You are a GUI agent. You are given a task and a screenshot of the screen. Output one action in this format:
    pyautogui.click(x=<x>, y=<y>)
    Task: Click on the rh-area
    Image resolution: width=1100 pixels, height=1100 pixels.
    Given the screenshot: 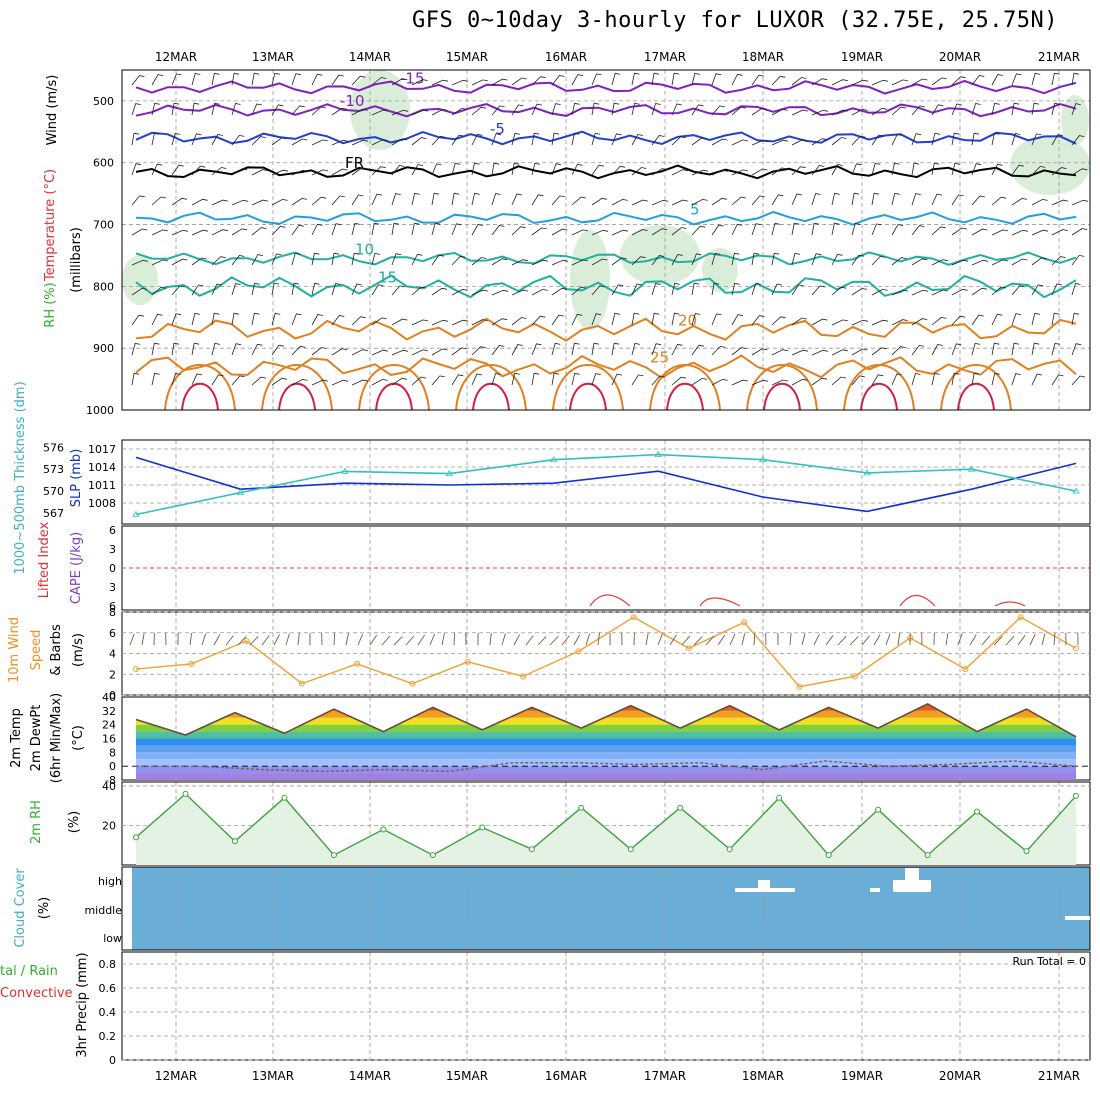 What is the action you would take?
    pyautogui.click(x=606, y=829)
    